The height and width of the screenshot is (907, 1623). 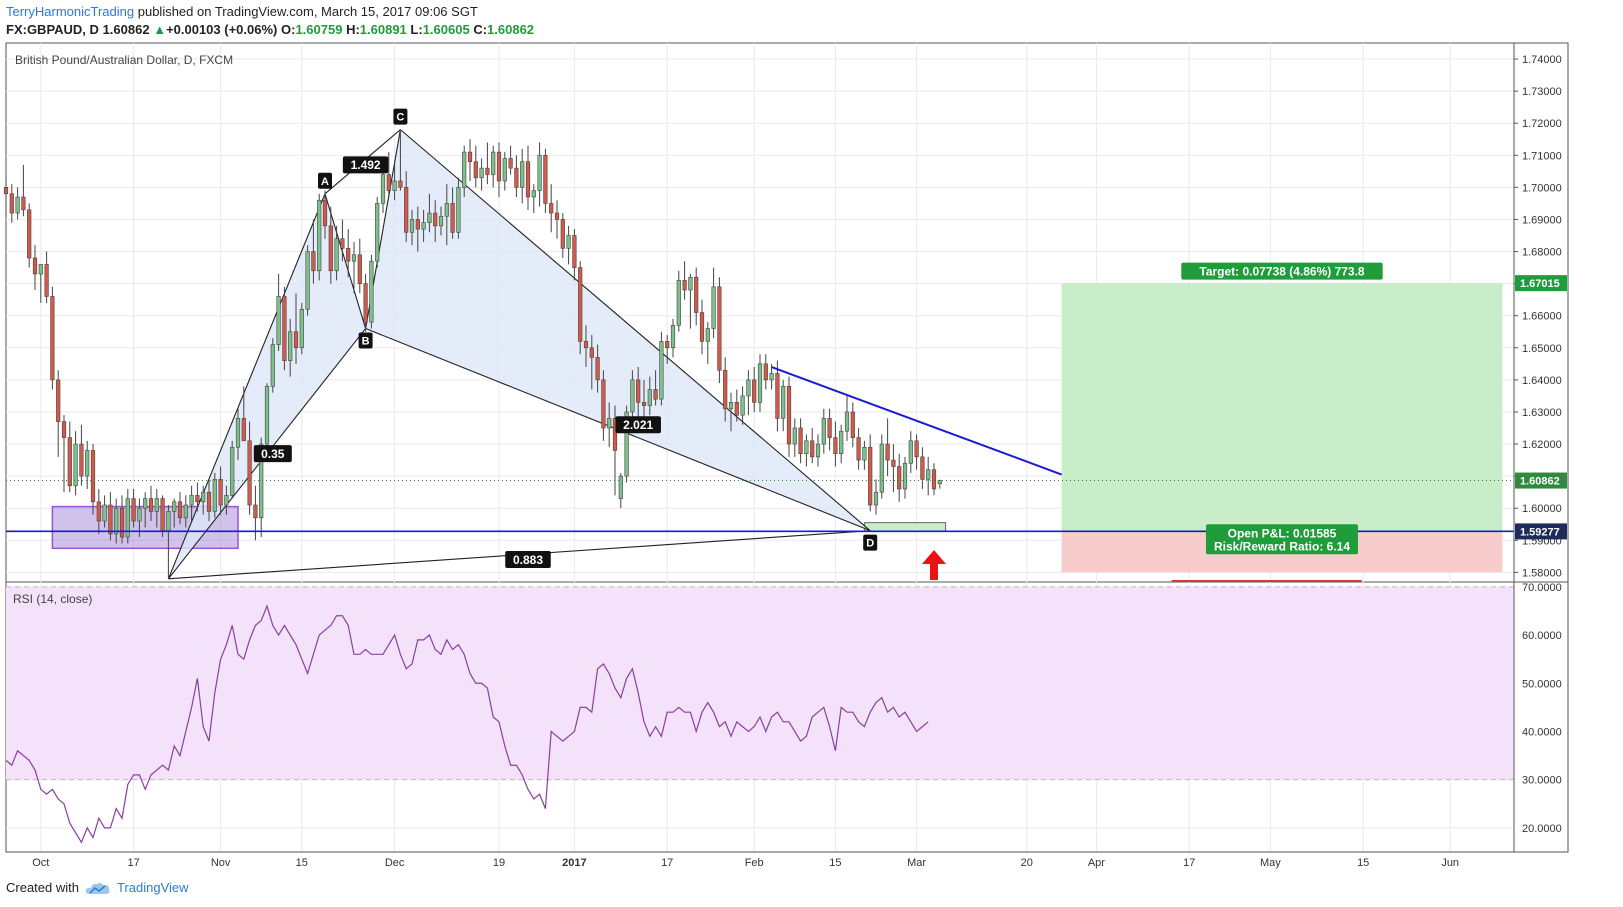 I want to click on price-tick-label: 1.68000, so click(x=1542, y=253).